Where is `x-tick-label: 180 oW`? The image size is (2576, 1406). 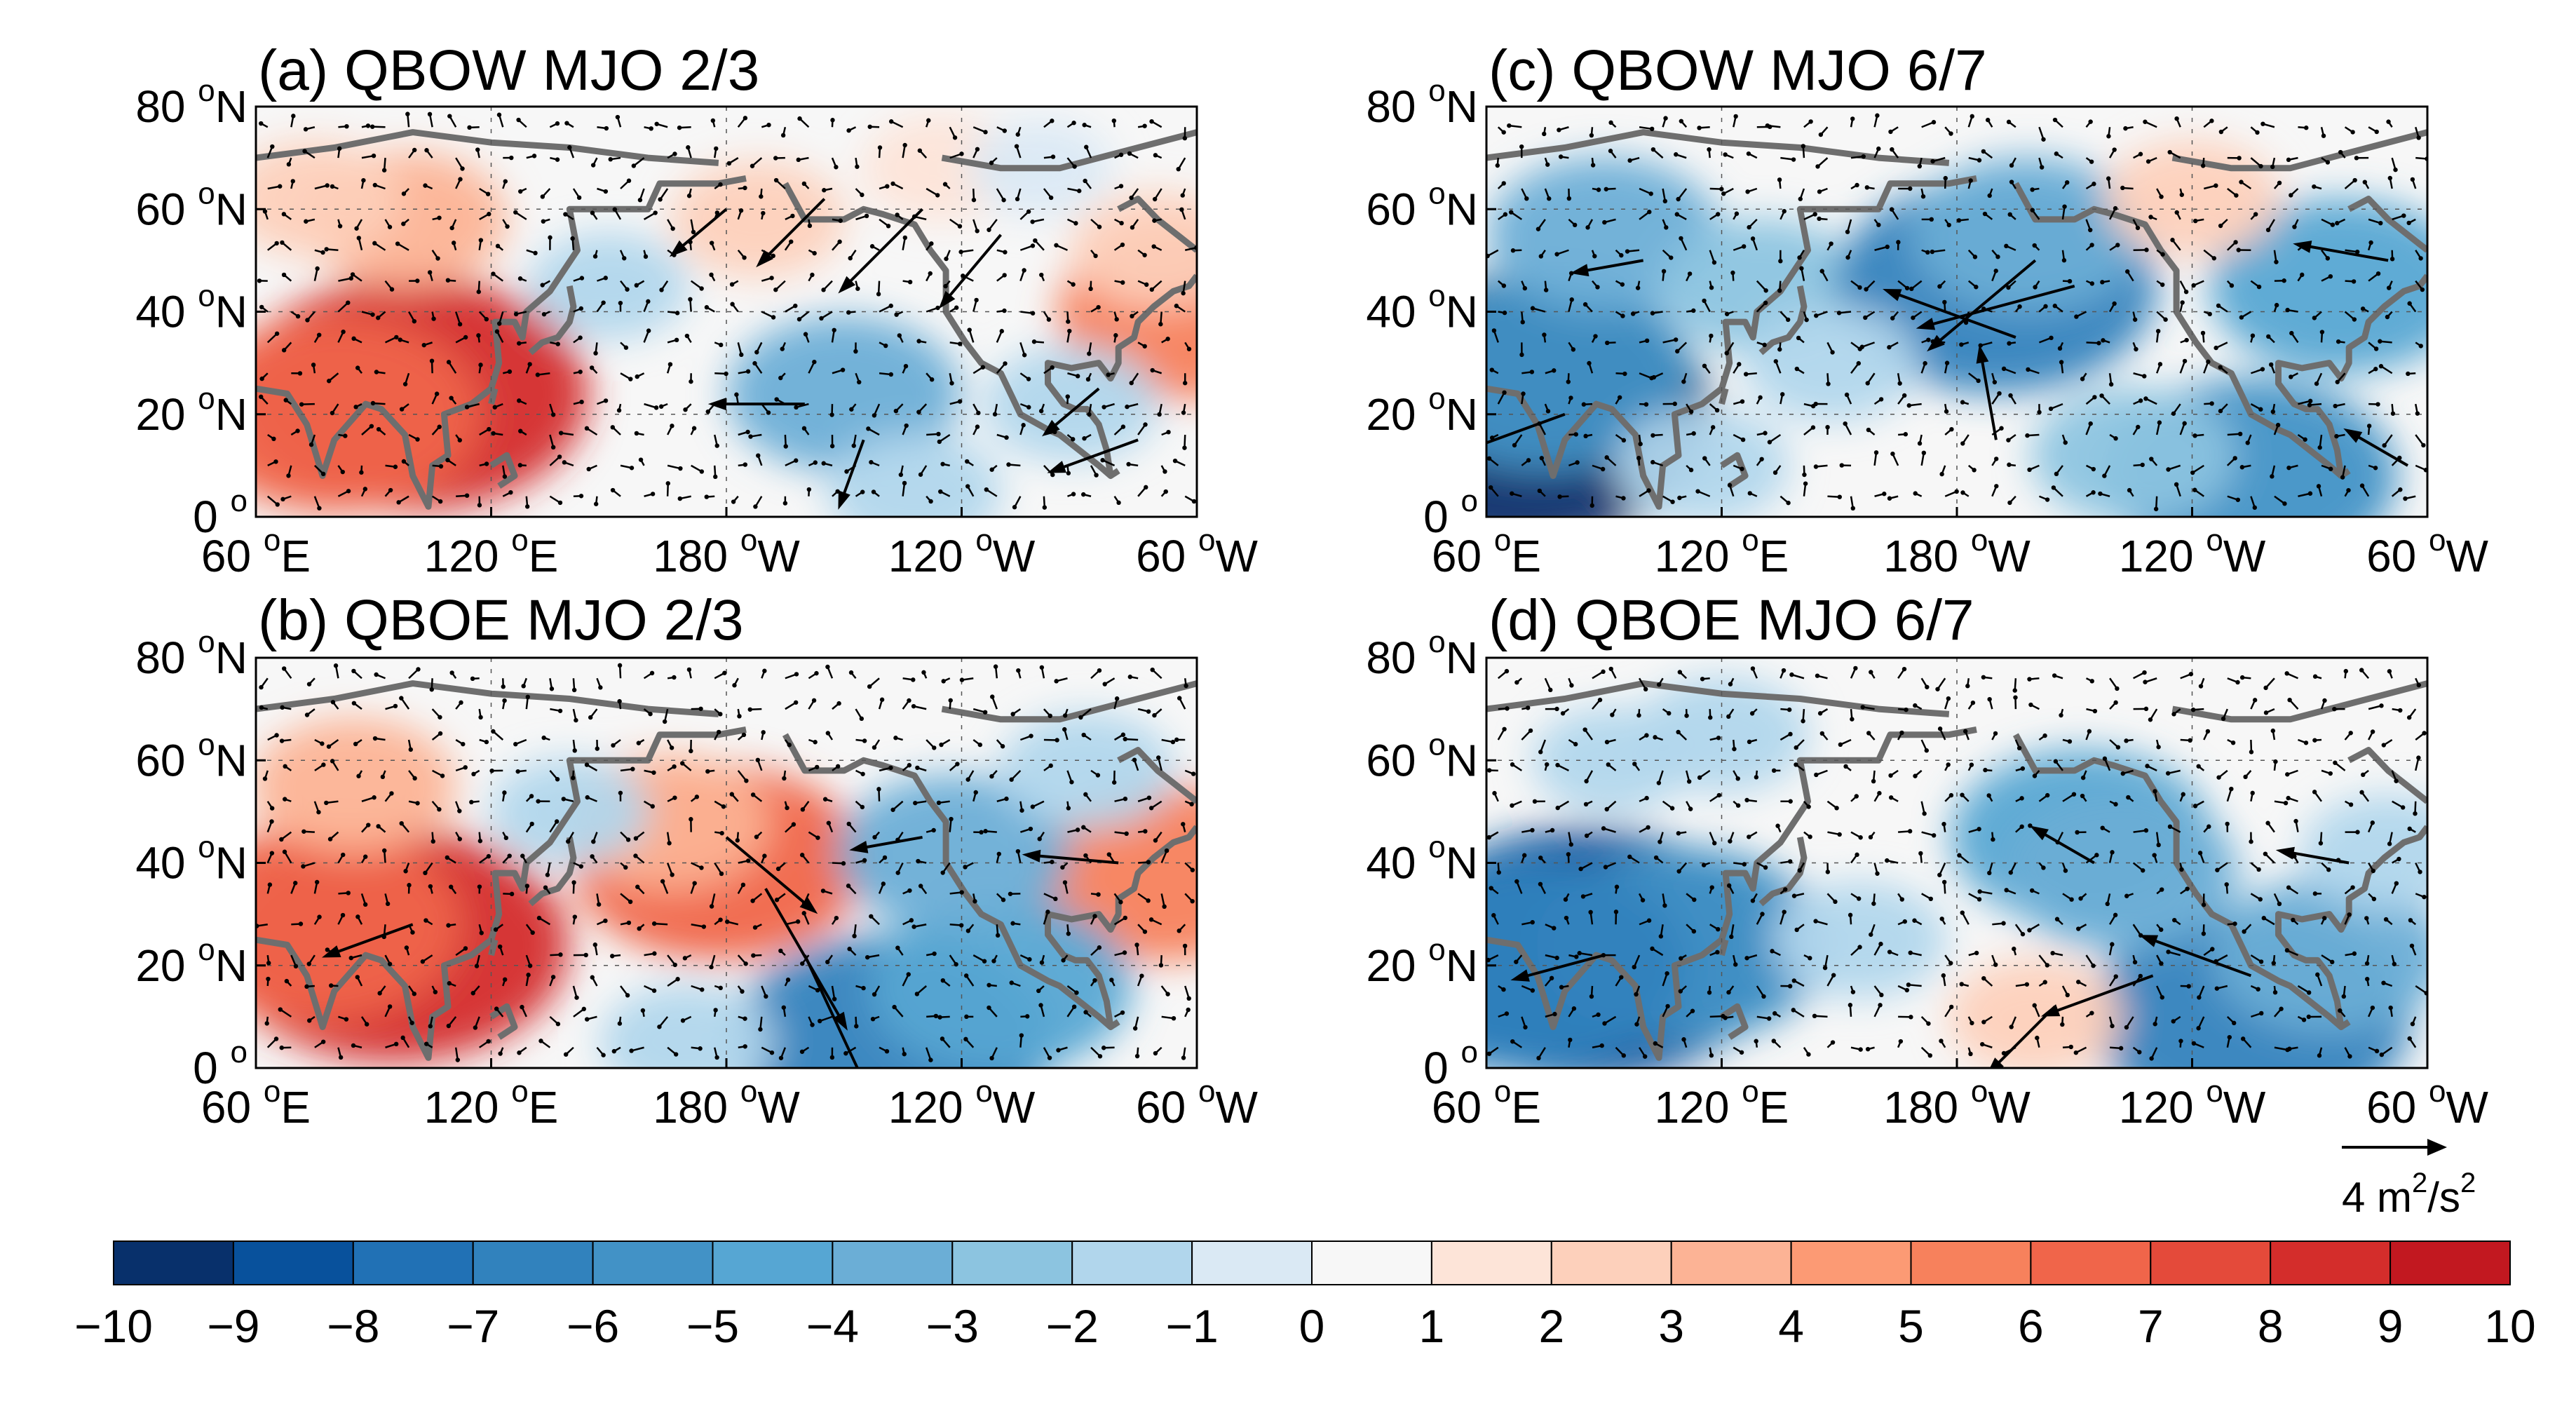 x-tick-label: 180 oW is located at coordinates (726, 1103).